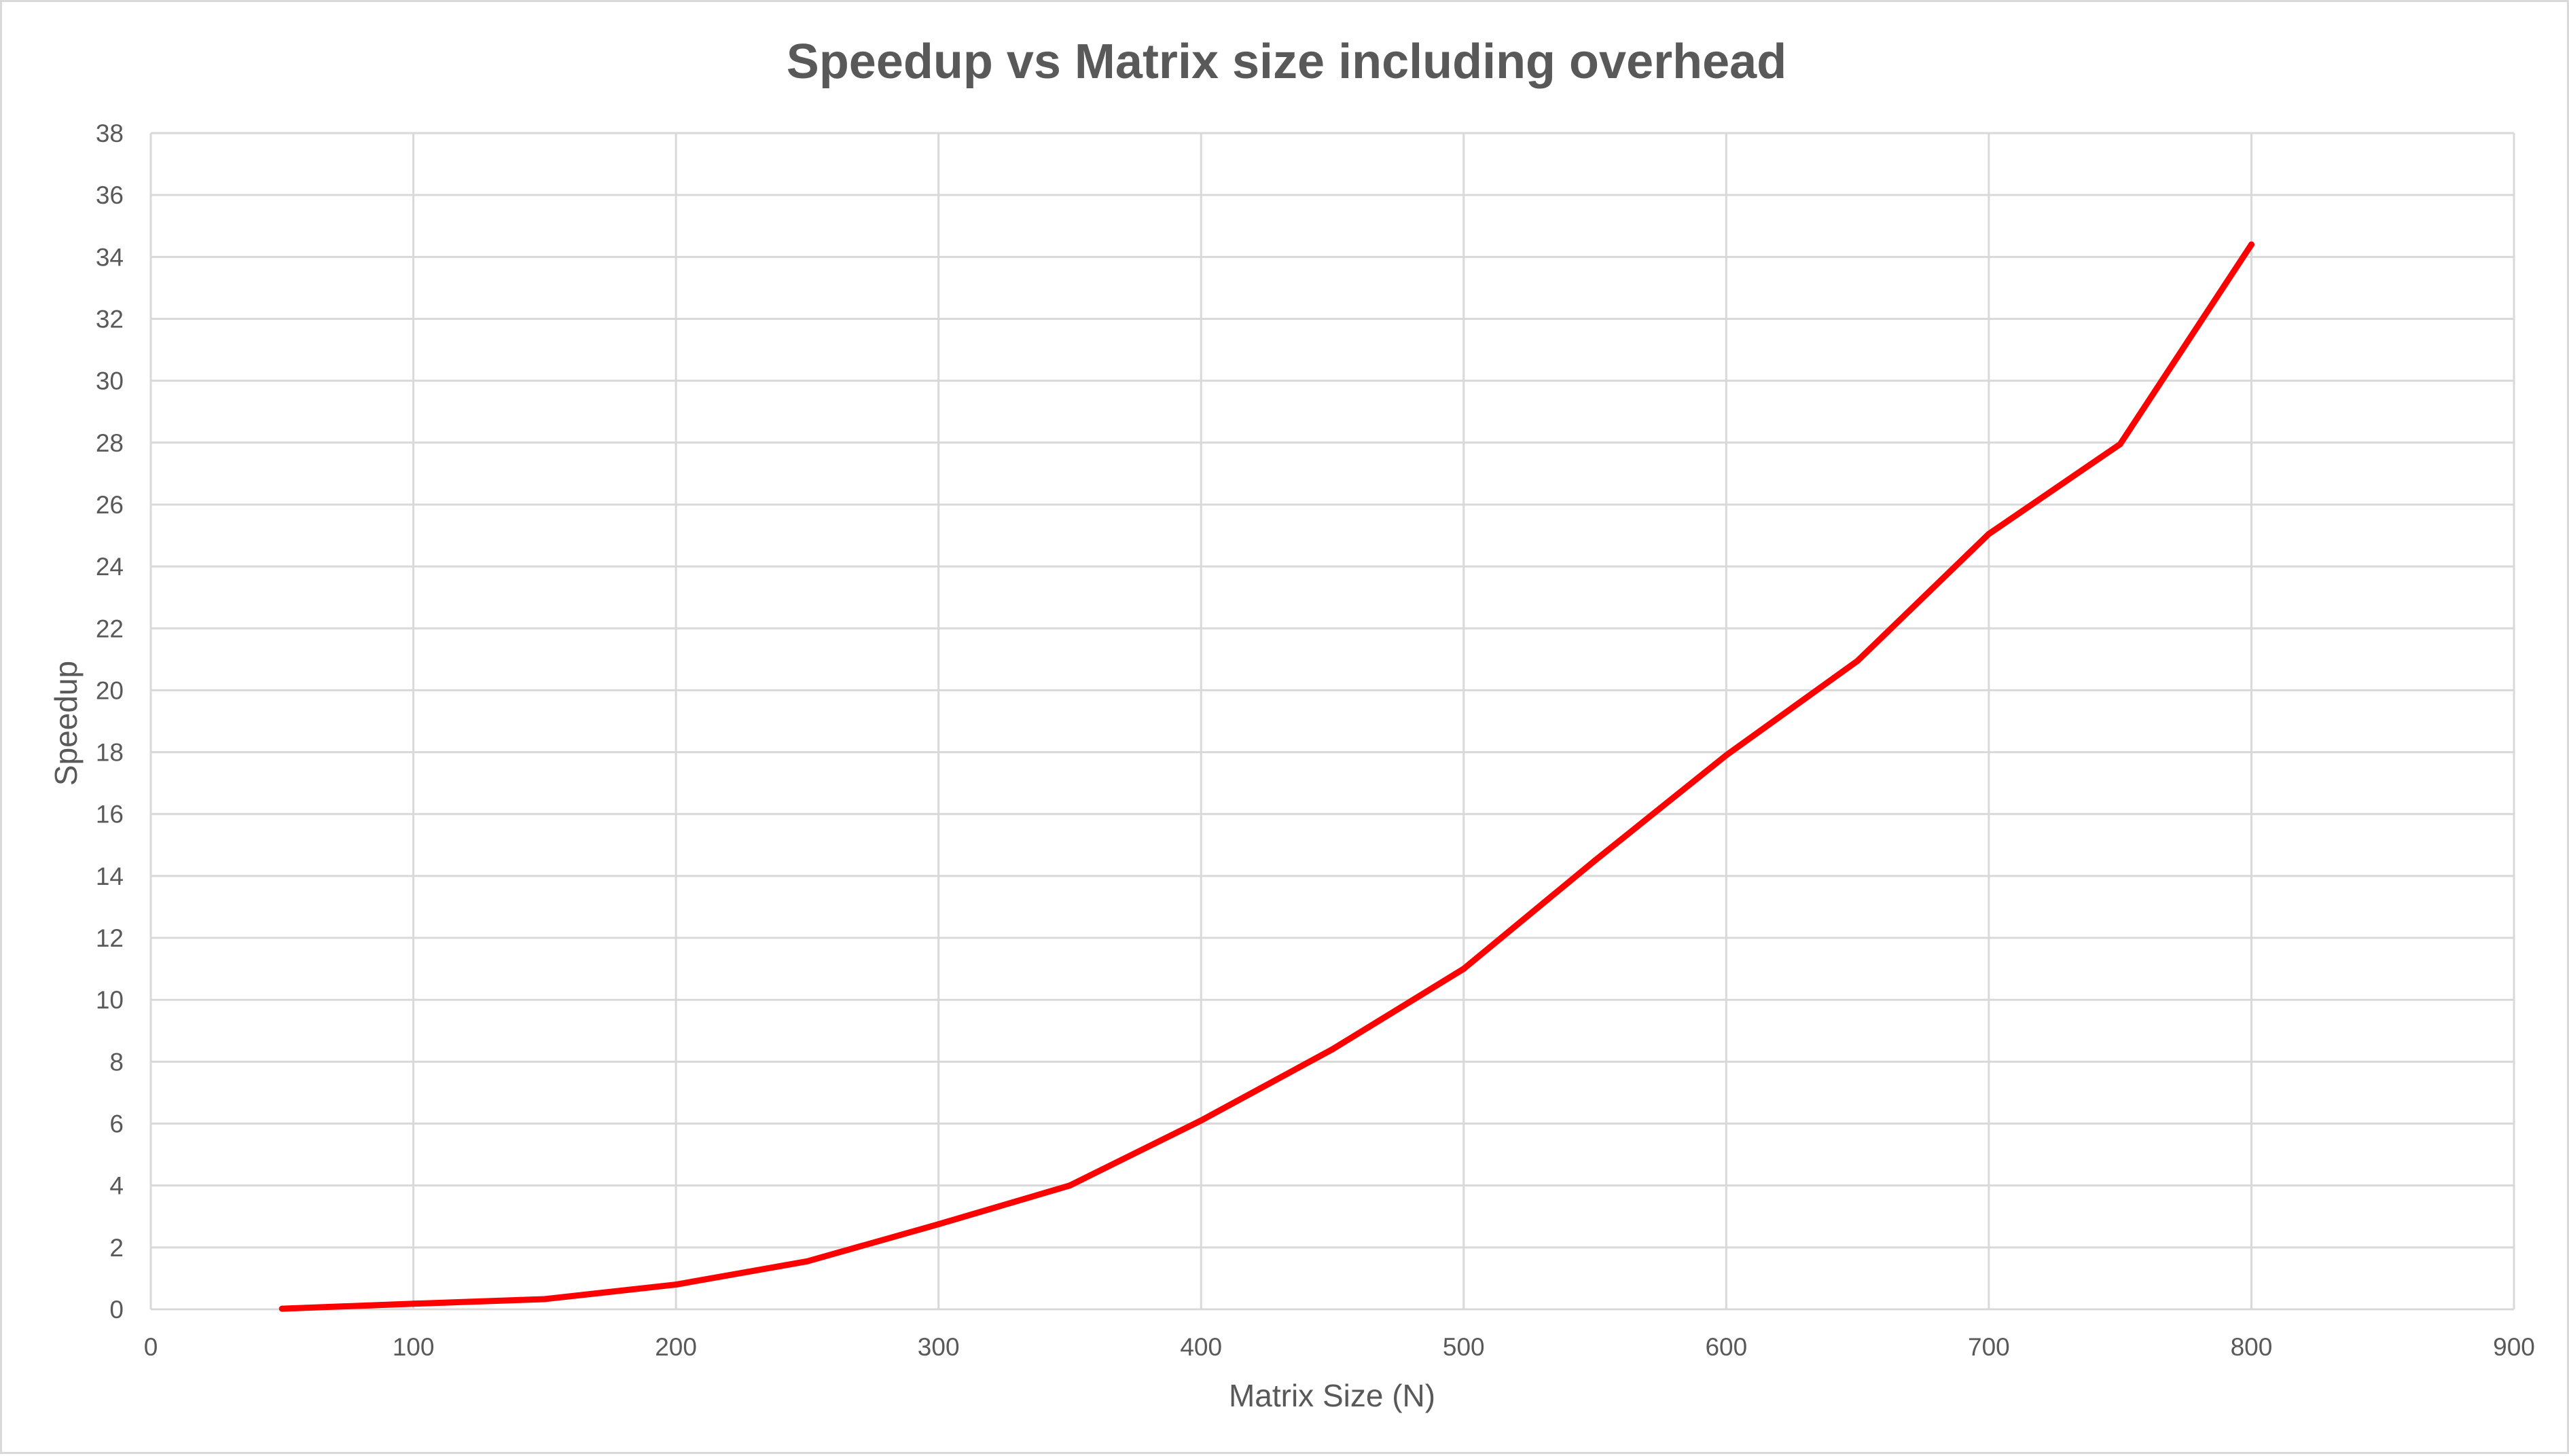 The height and width of the screenshot is (1456, 2569). What do you see at coordinates (1201, 1347) in the screenshot?
I see `x-tick-label: 400` at bounding box center [1201, 1347].